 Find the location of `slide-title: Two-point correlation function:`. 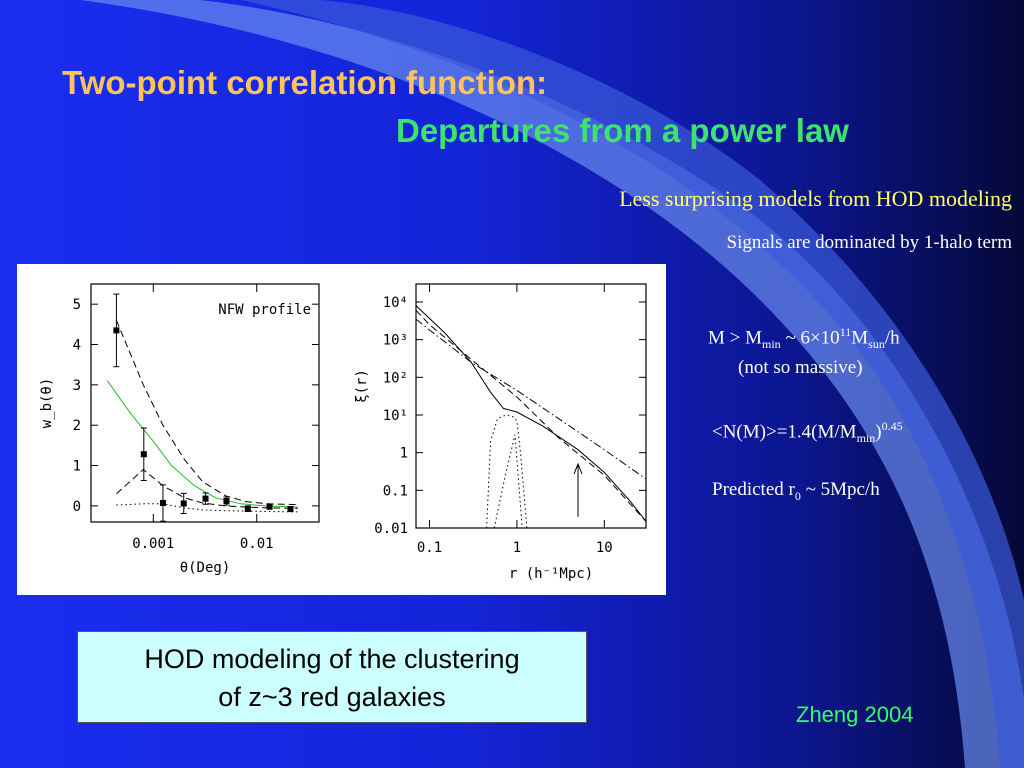

slide-title: Two-point correlation function: is located at coordinates (305, 82).